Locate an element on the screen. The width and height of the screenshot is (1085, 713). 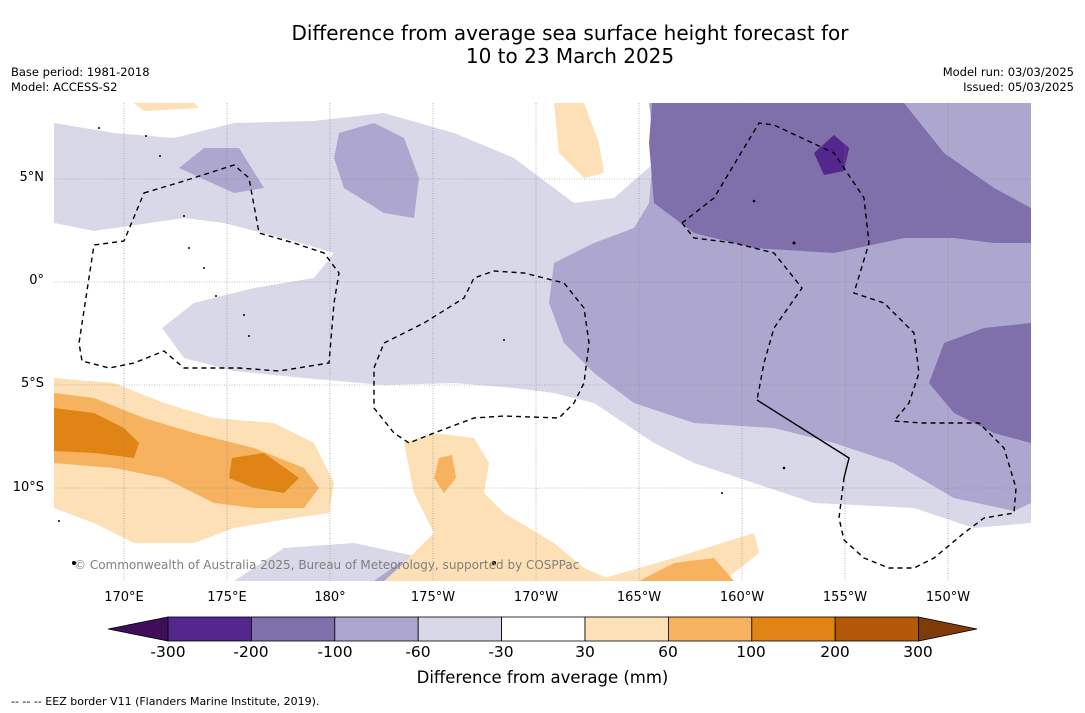
lon-label-175w: 175°W is located at coordinates (433, 597).